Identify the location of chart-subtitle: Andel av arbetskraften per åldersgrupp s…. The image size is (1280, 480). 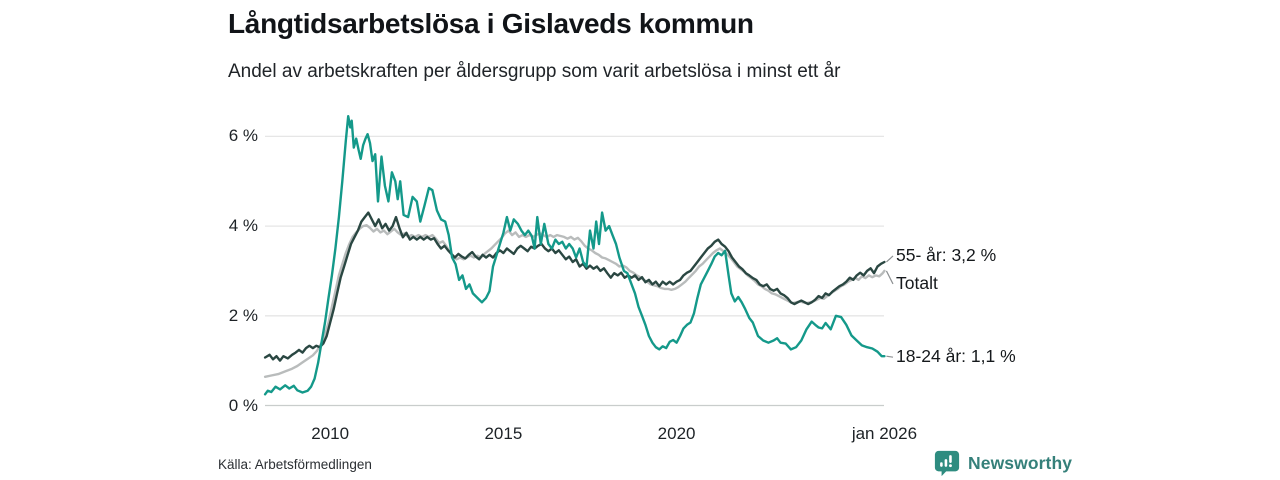
(534, 71).